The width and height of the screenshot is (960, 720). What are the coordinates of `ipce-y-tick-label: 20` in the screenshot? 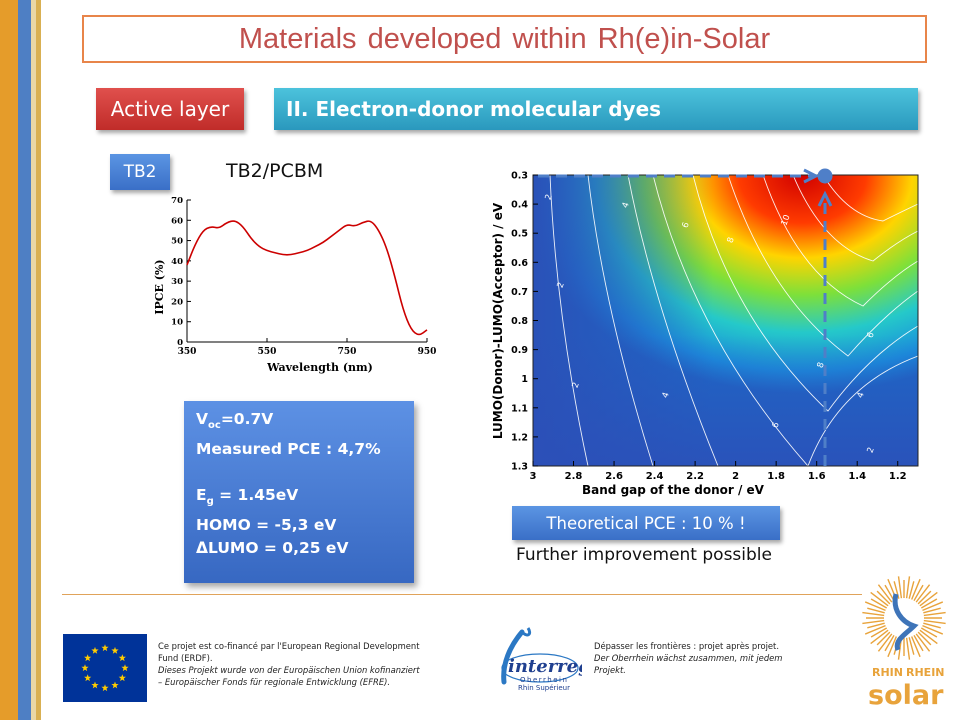 It's located at (177, 302).